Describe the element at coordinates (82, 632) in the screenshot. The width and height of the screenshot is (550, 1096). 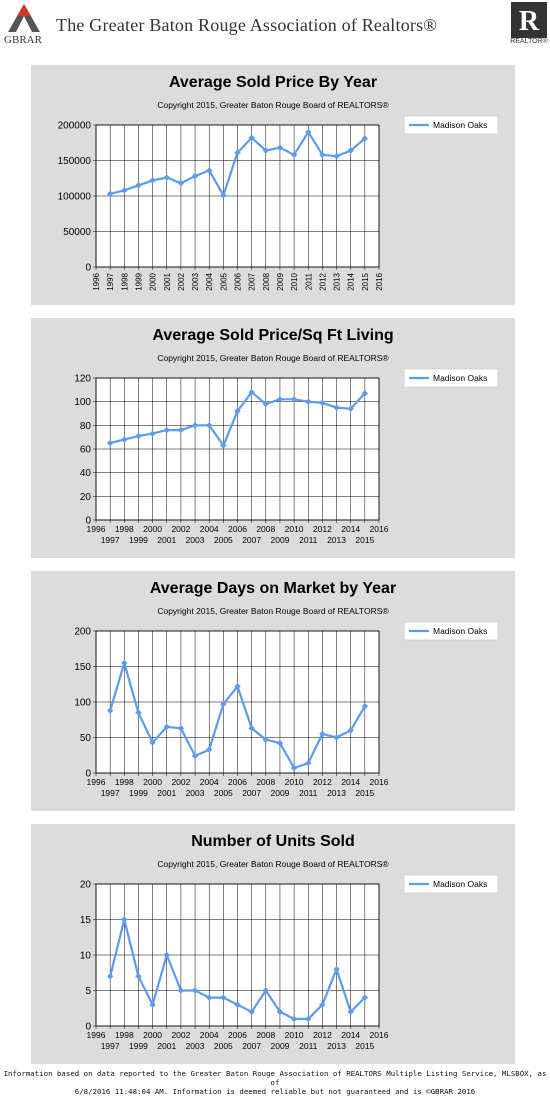
I see `y-tick-label: 200` at that location.